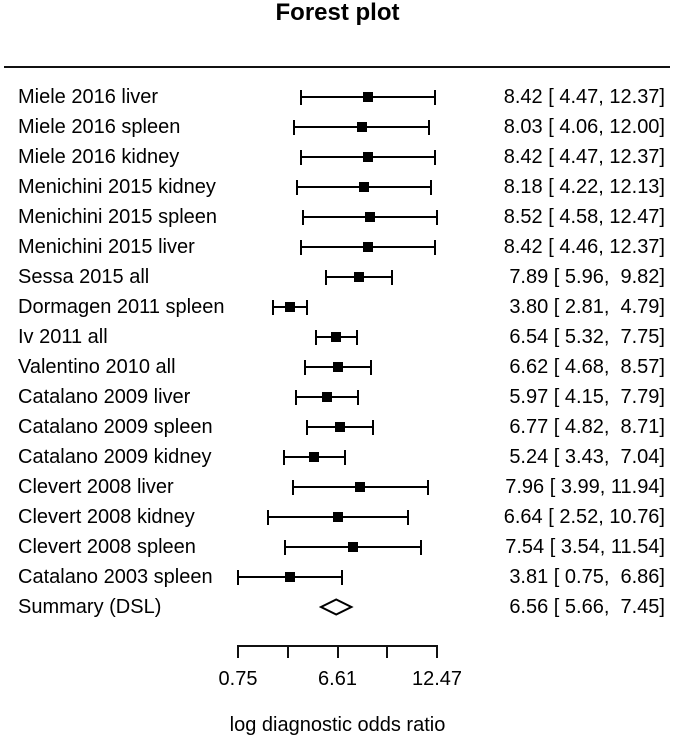 The height and width of the screenshot is (740, 675). What do you see at coordinates (587, 577) in the screenshot?
I see `estimate-value: 3.81 [ 0.75, 6.86]` at bounding box center [587, 577].